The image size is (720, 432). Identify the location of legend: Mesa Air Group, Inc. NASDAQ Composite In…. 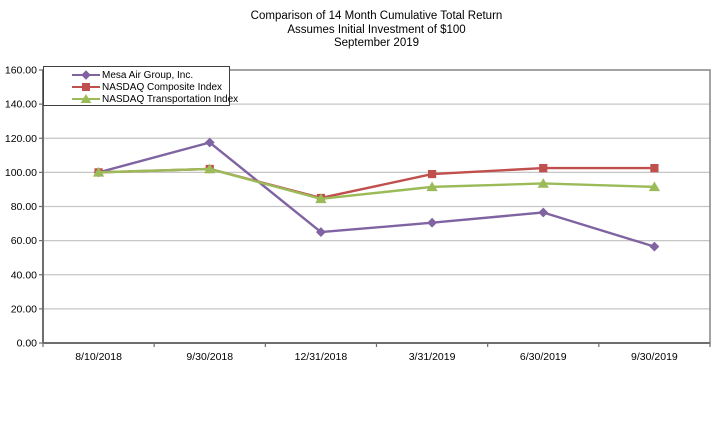
(140, 86).